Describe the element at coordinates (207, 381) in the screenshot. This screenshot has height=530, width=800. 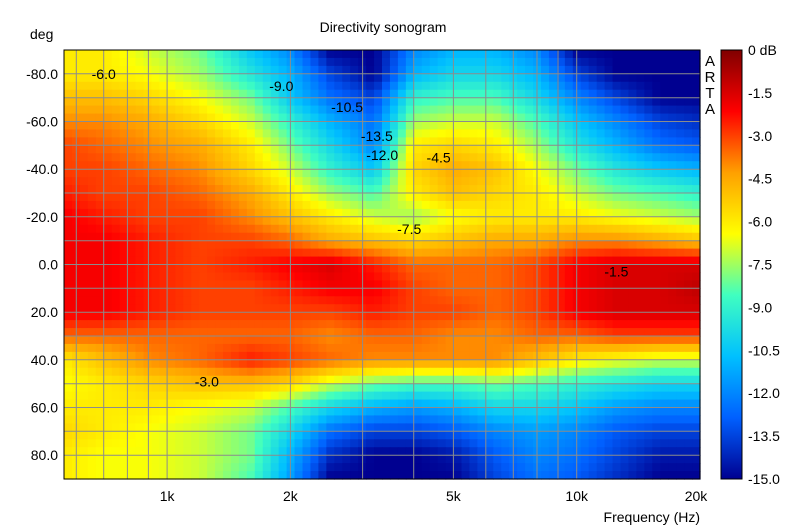
I see `contour-label: -3.0` at that location.